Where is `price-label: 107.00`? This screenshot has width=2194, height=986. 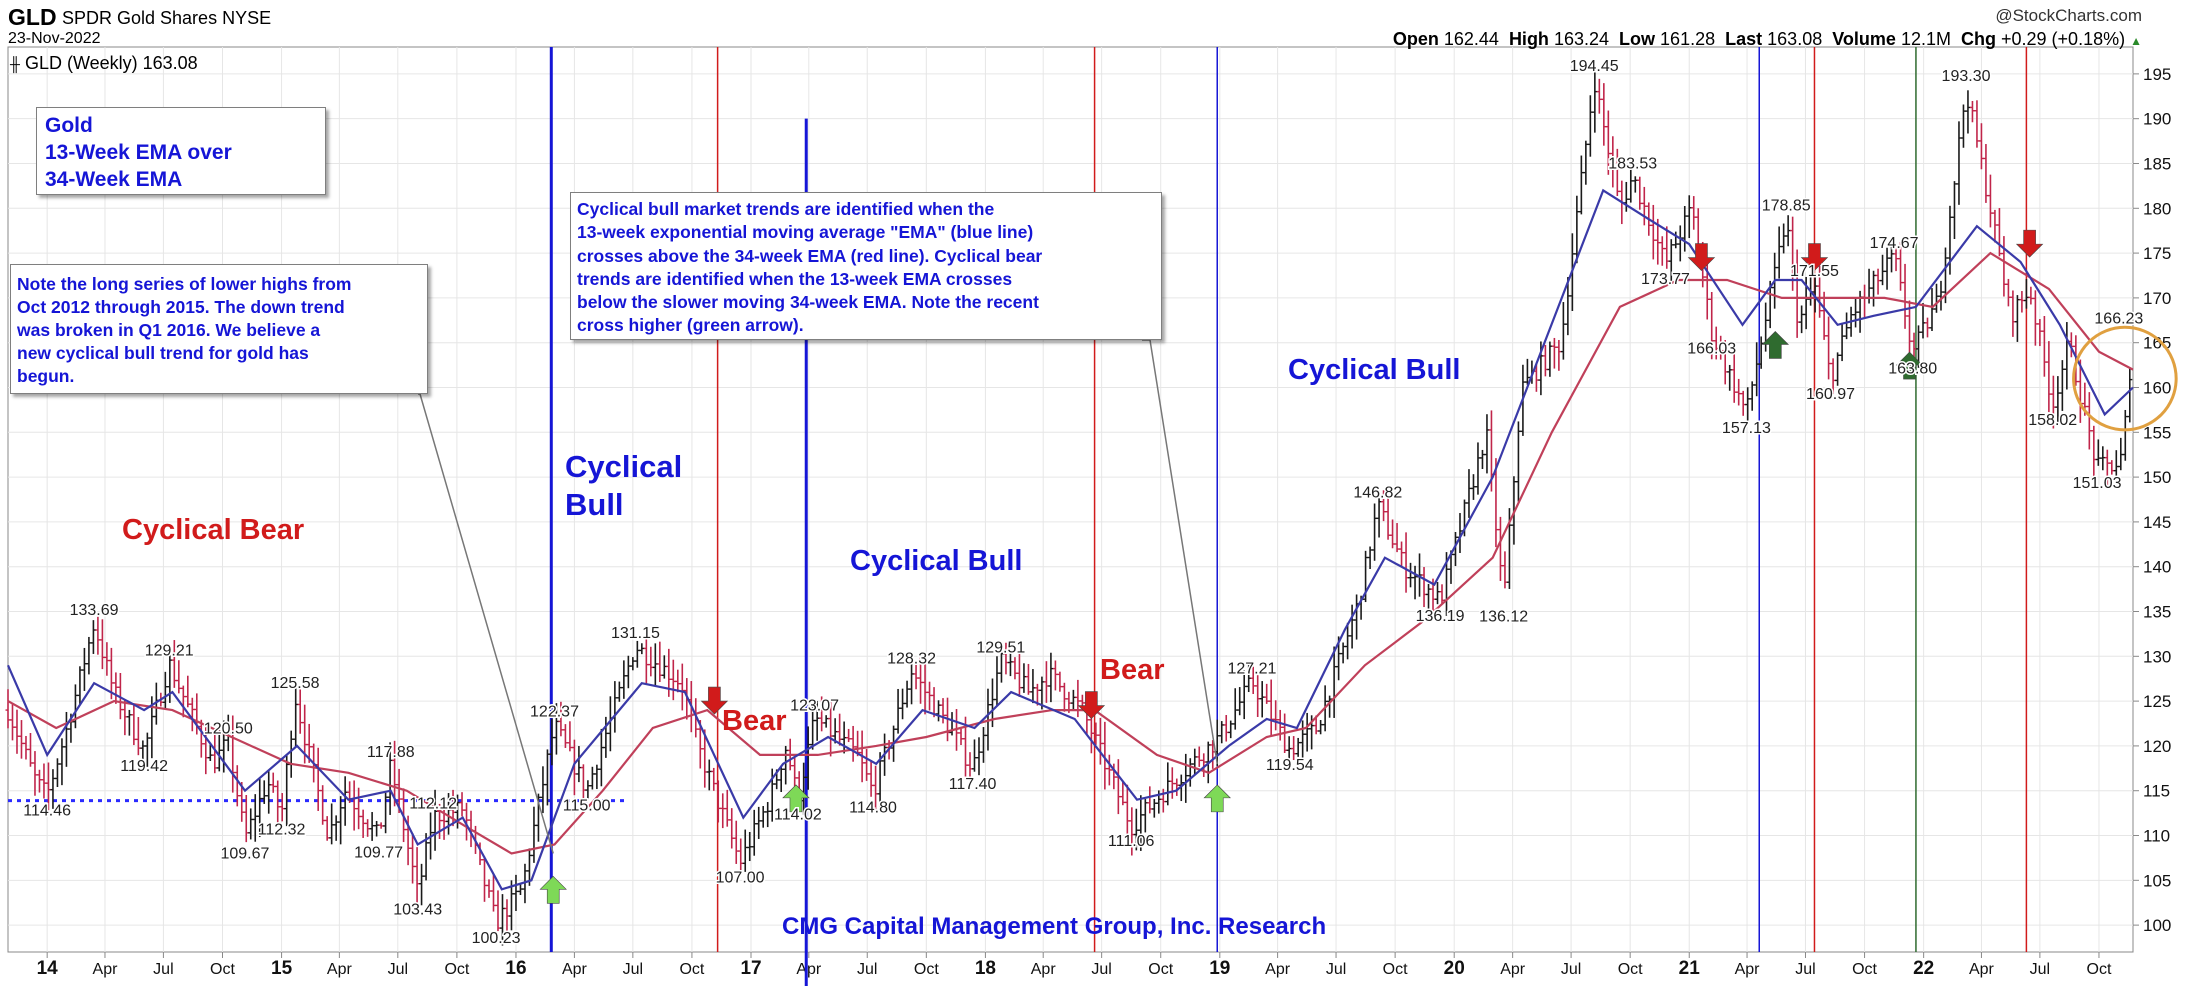 price-label: 107.00 is located at coordinates (740, 877).